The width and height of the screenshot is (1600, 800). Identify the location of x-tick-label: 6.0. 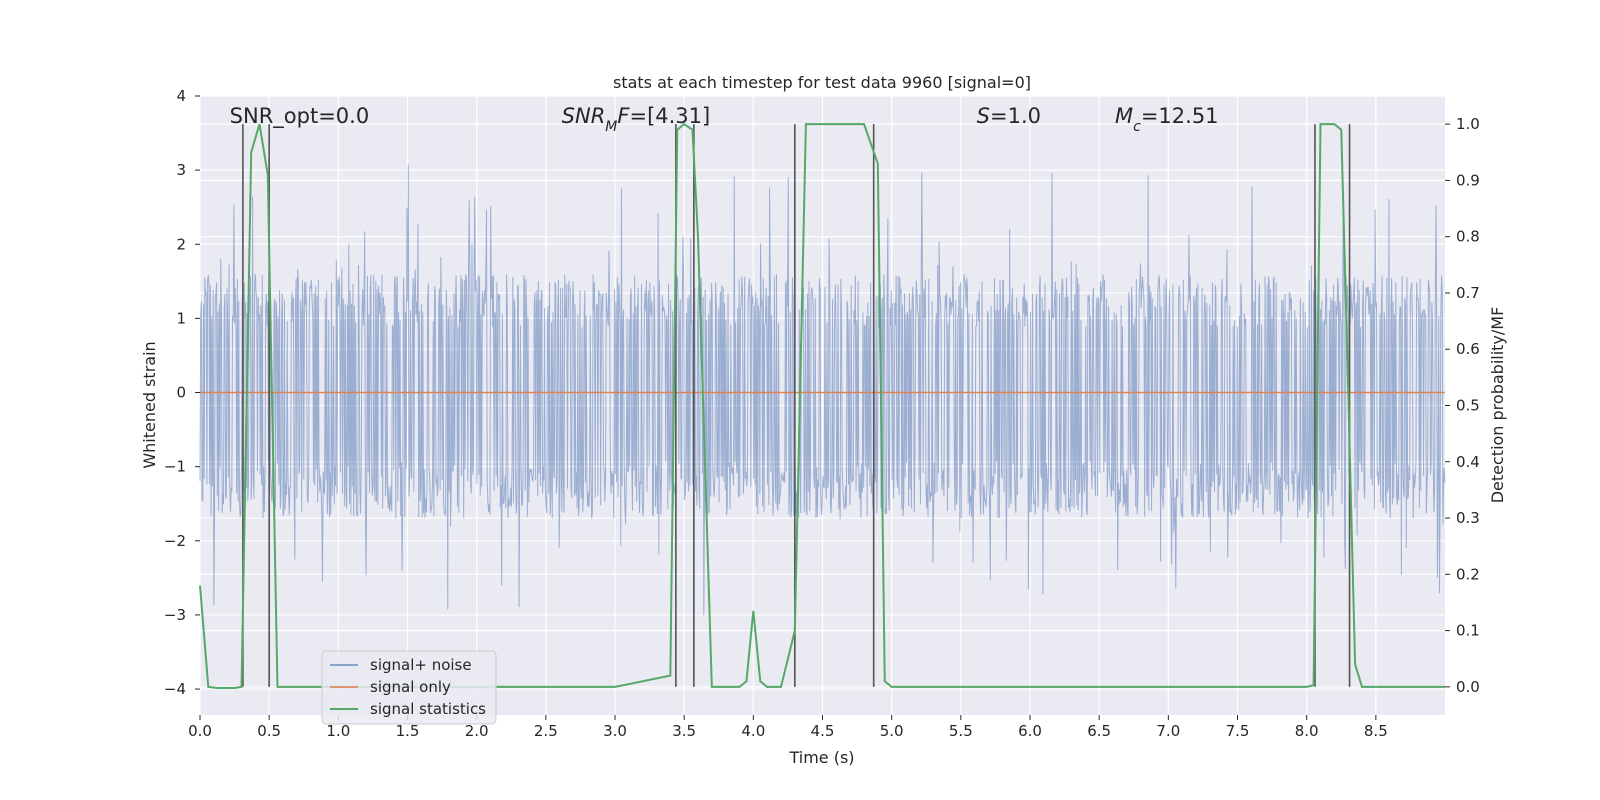
(1030, 731).